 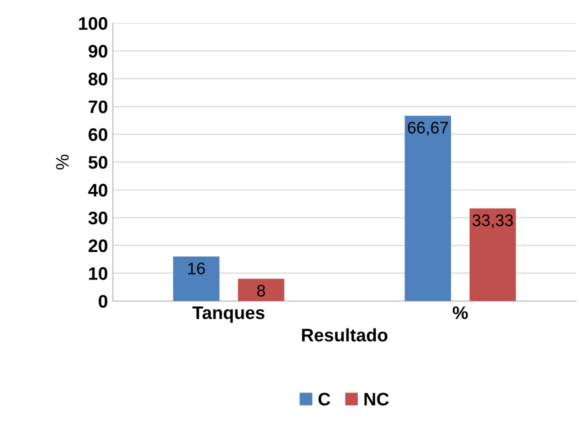 What do you see at coordinates (324, 399) in the screenshot?
I see `legend-label: C` at bounding box center [324, 399].